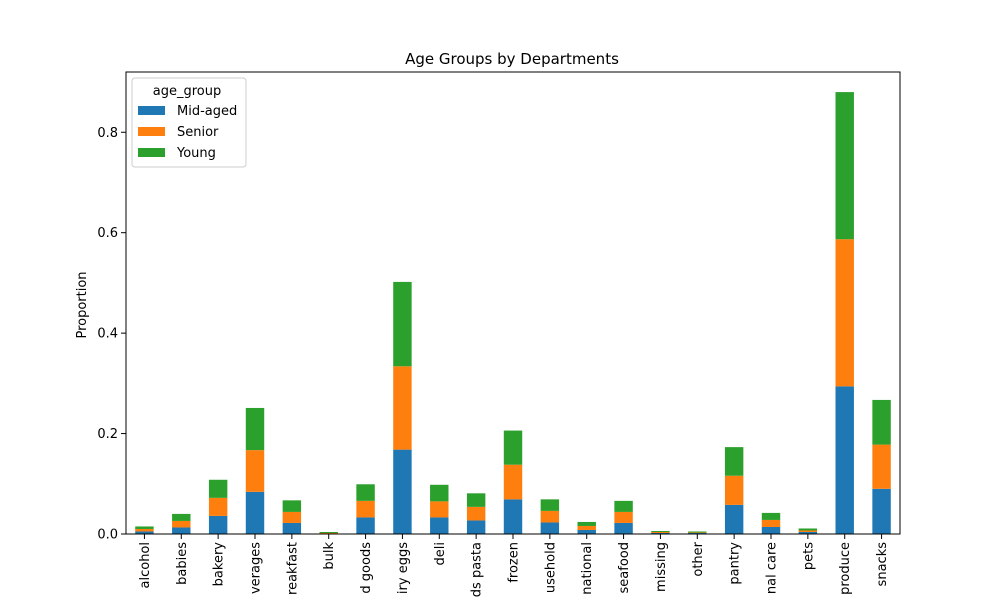 This screenshot has width=1000, height=600. I want to click on bar-mid-aged-household, so click(550, 528).